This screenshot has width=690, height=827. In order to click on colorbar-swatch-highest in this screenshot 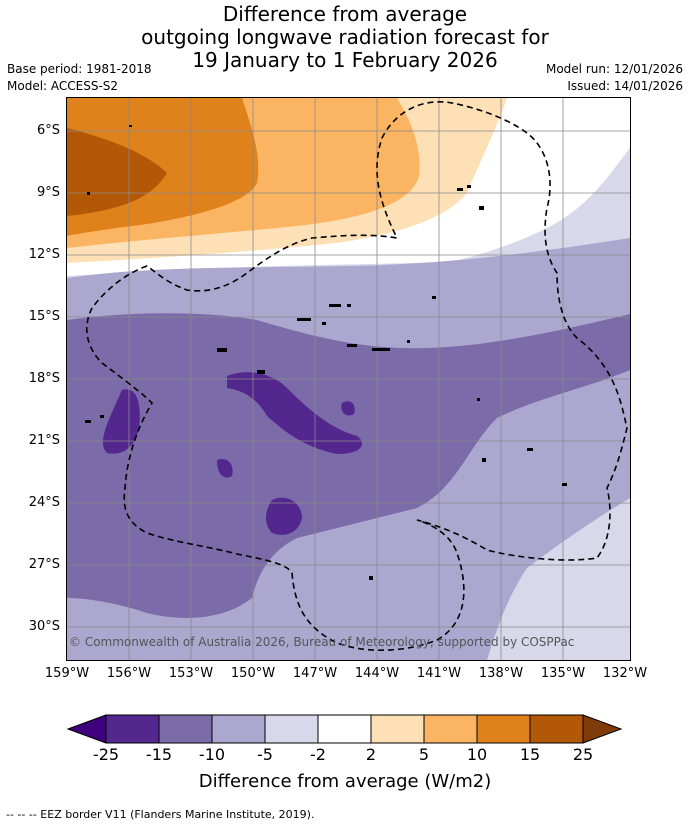, I will do `click(602, 729)`.